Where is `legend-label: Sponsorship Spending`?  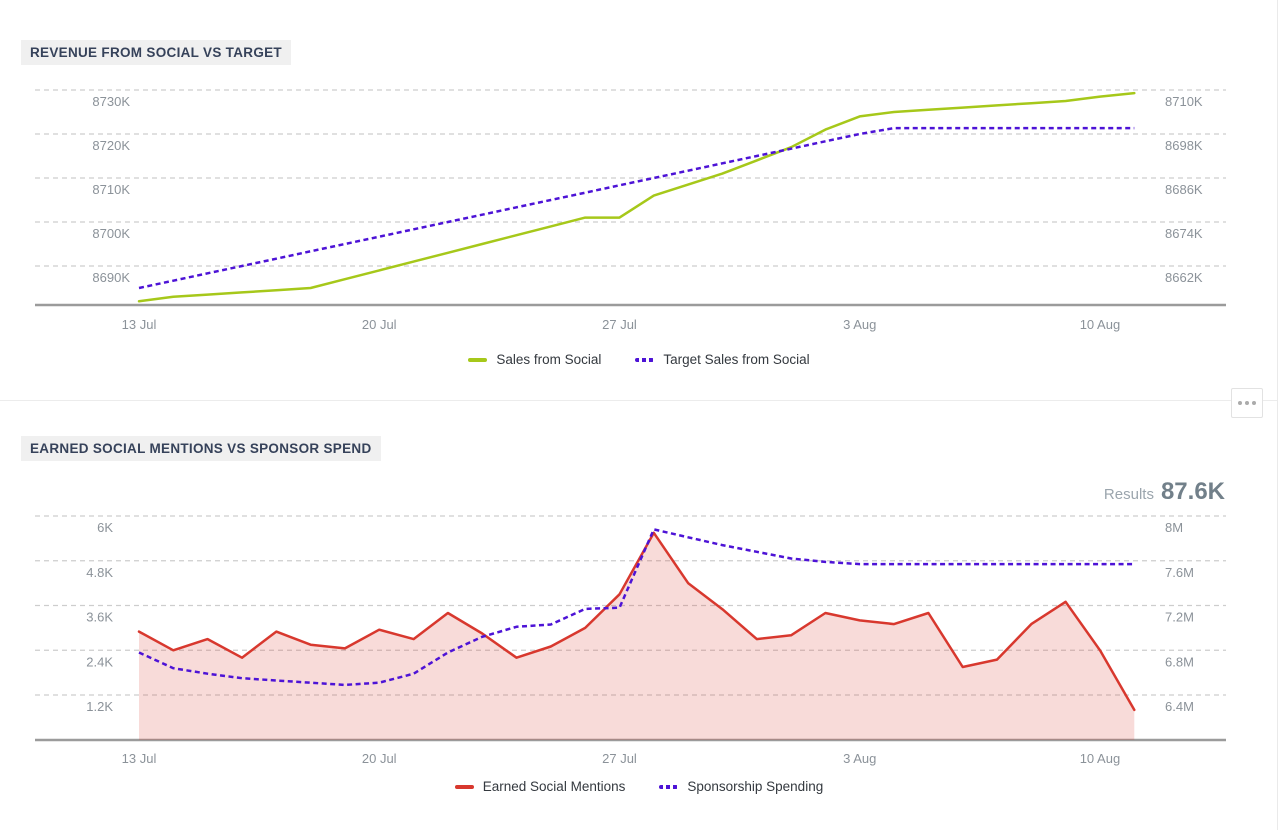
legend-label: Sponsorship Spending is located at coordinates (755, 786).